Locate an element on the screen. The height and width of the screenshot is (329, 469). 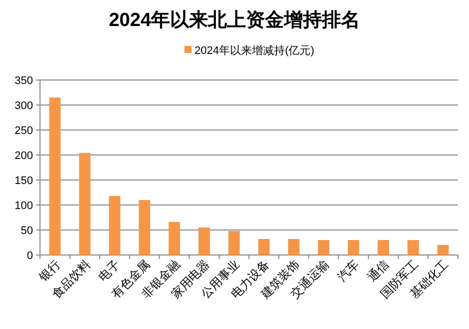
y-tick-label: 150 is located at coordinates (23, 181).